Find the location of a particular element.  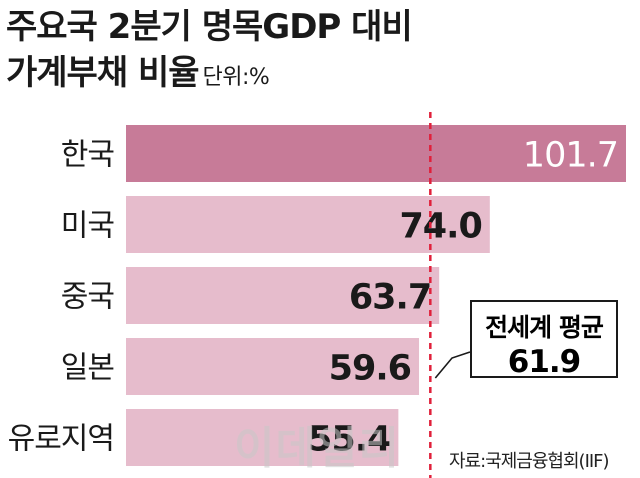

title-line-2-text: 가계부채 비율 is located at coordinates (103, 73).